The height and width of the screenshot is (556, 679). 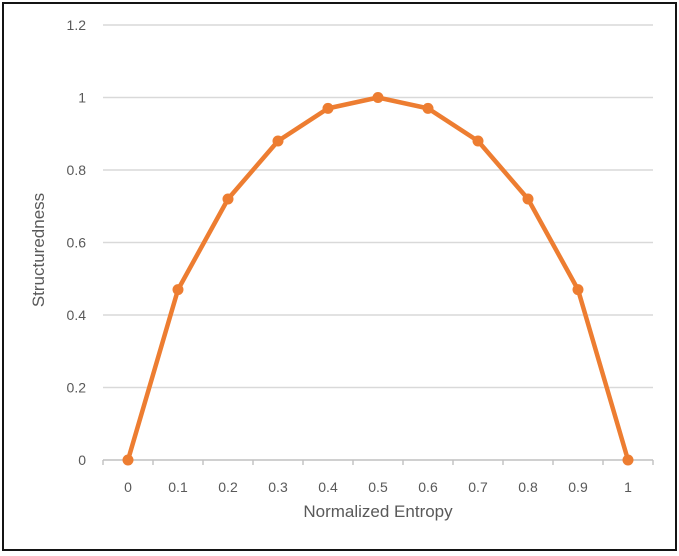 What do you see at coordinates (77, 315) in the screenshot?
I see `y-tick-label: 0.4` at bounding box center [77, 315].